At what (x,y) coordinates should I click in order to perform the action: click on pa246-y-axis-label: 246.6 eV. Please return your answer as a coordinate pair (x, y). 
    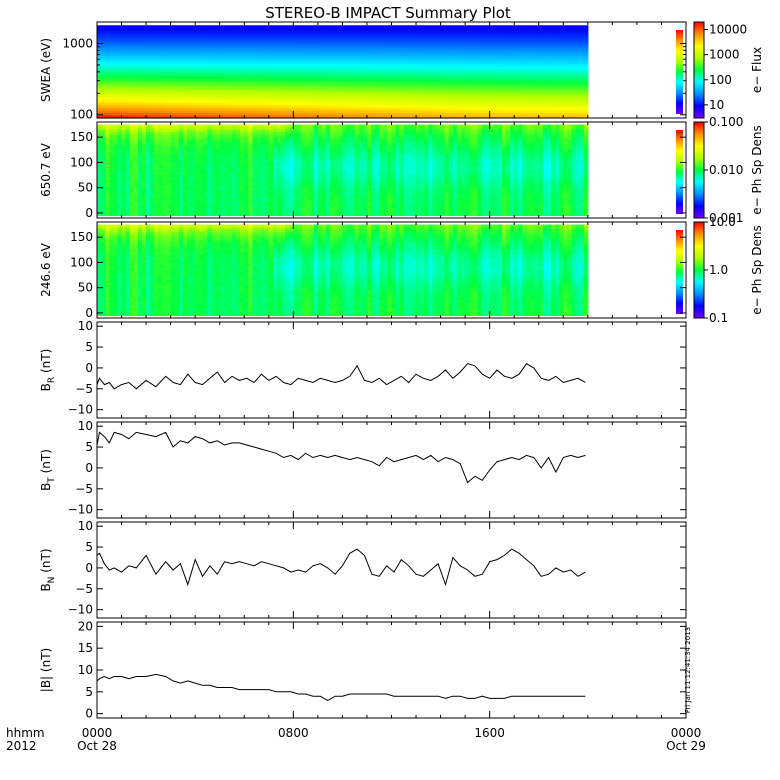
    Looking at the image, I should click on (46, 269).